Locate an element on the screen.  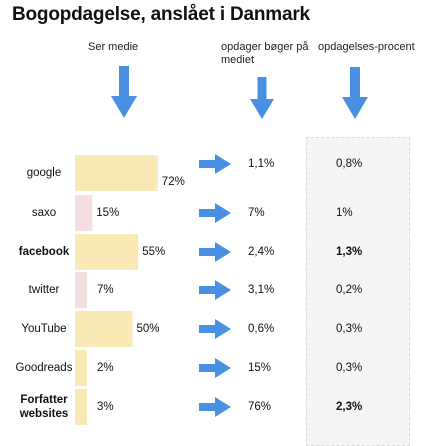
bar-value-label: 2% is located at coordinates (105, 368).